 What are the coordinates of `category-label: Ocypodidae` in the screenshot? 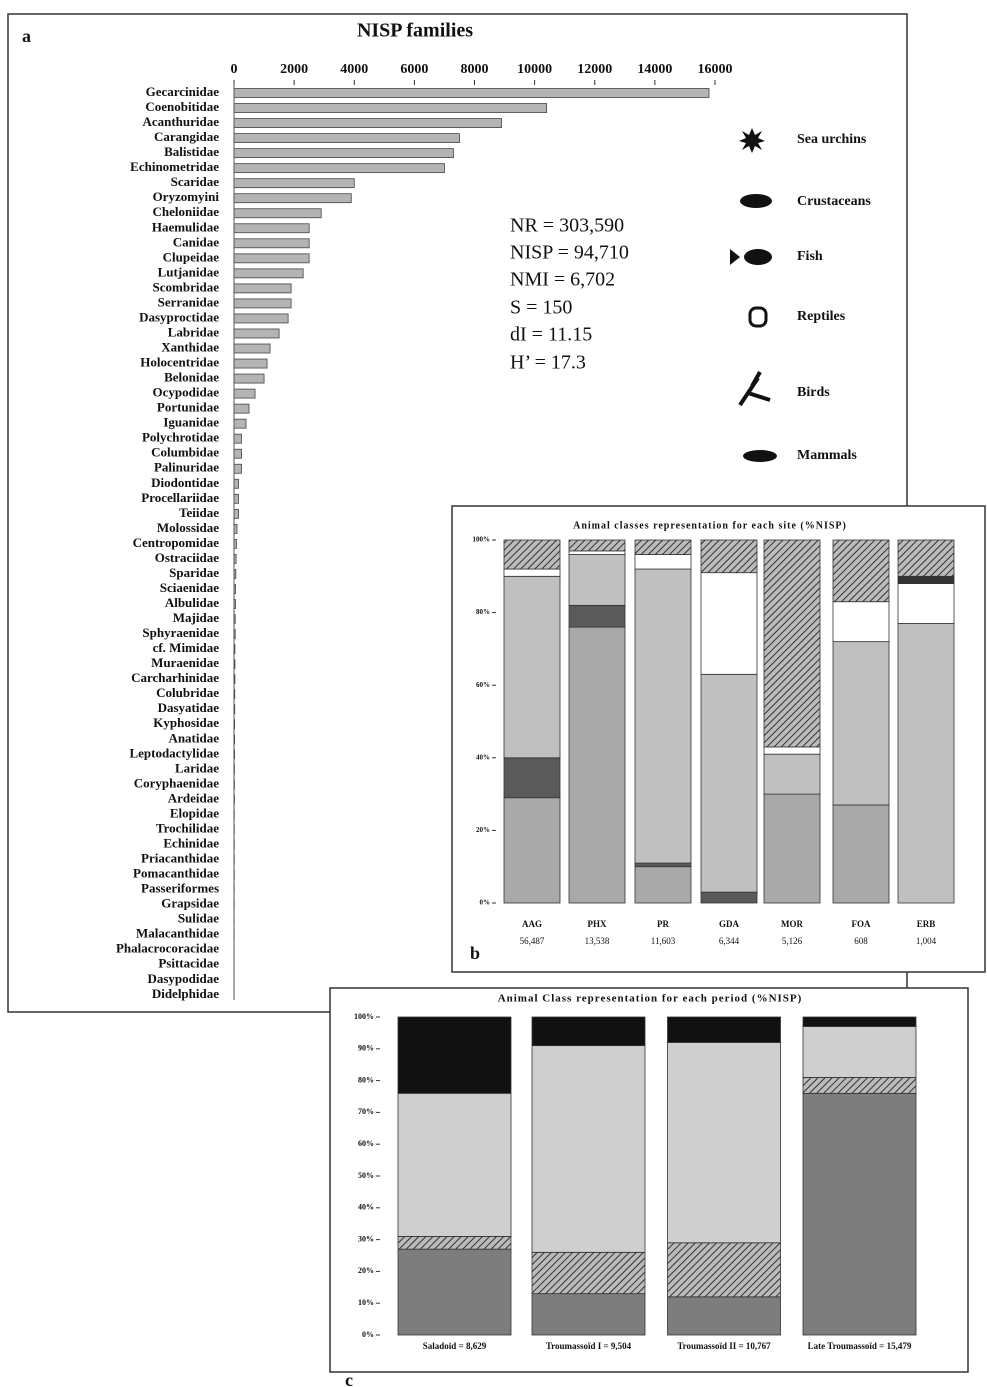 It's located at (186, 392).